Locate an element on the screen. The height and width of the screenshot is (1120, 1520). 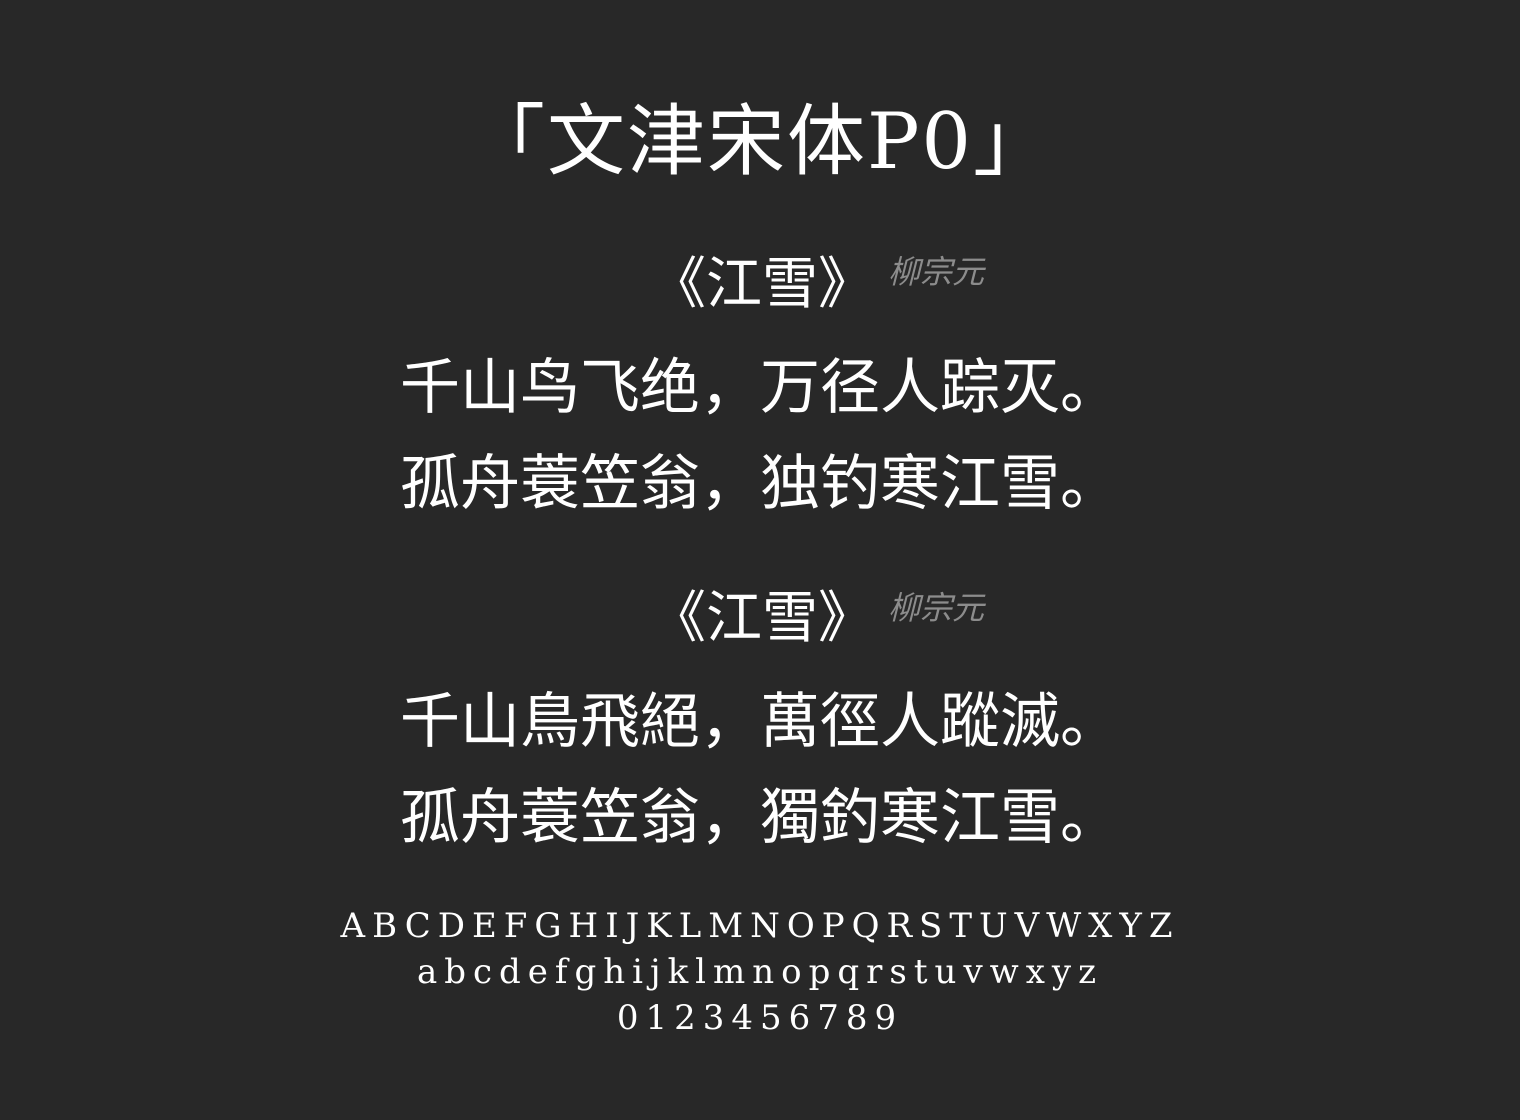
page-title: 「文津宋体P0」 is located at coordinates (760, 142).